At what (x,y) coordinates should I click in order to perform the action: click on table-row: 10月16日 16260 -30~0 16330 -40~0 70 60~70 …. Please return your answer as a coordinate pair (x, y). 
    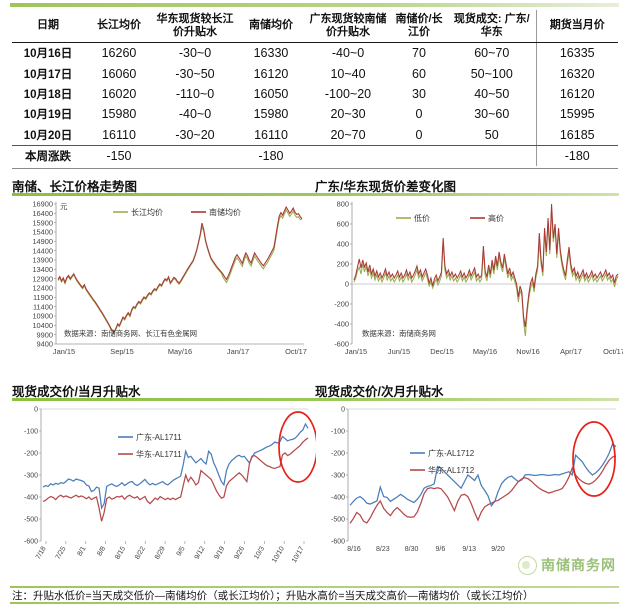
    Looking at the image, I should click on (315, 53).